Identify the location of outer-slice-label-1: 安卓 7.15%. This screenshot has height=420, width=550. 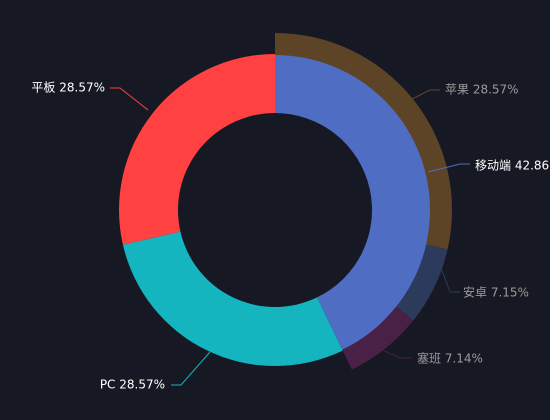
(496, 292).